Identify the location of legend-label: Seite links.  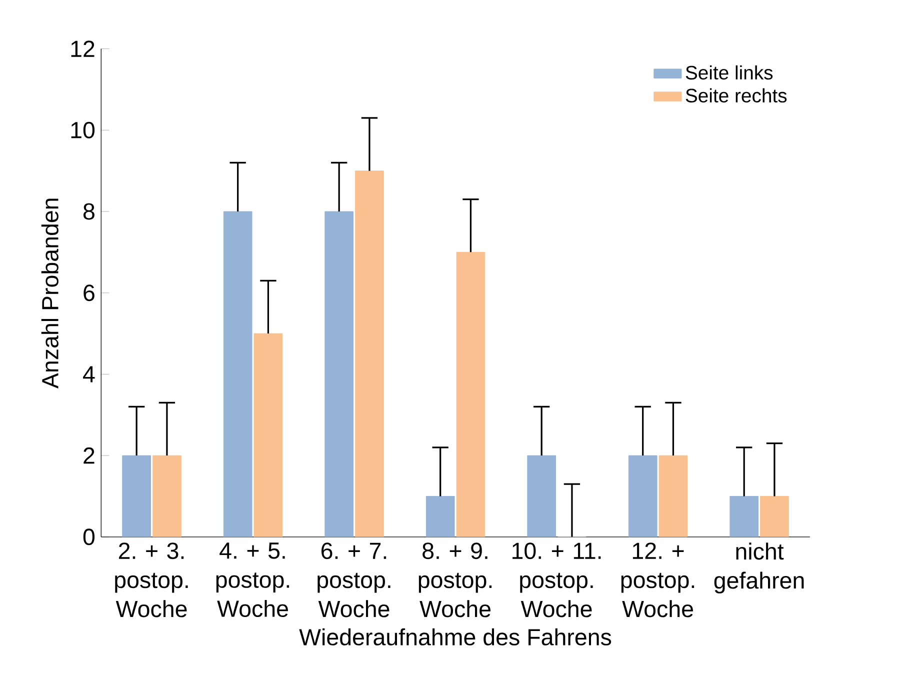
(729, 72).